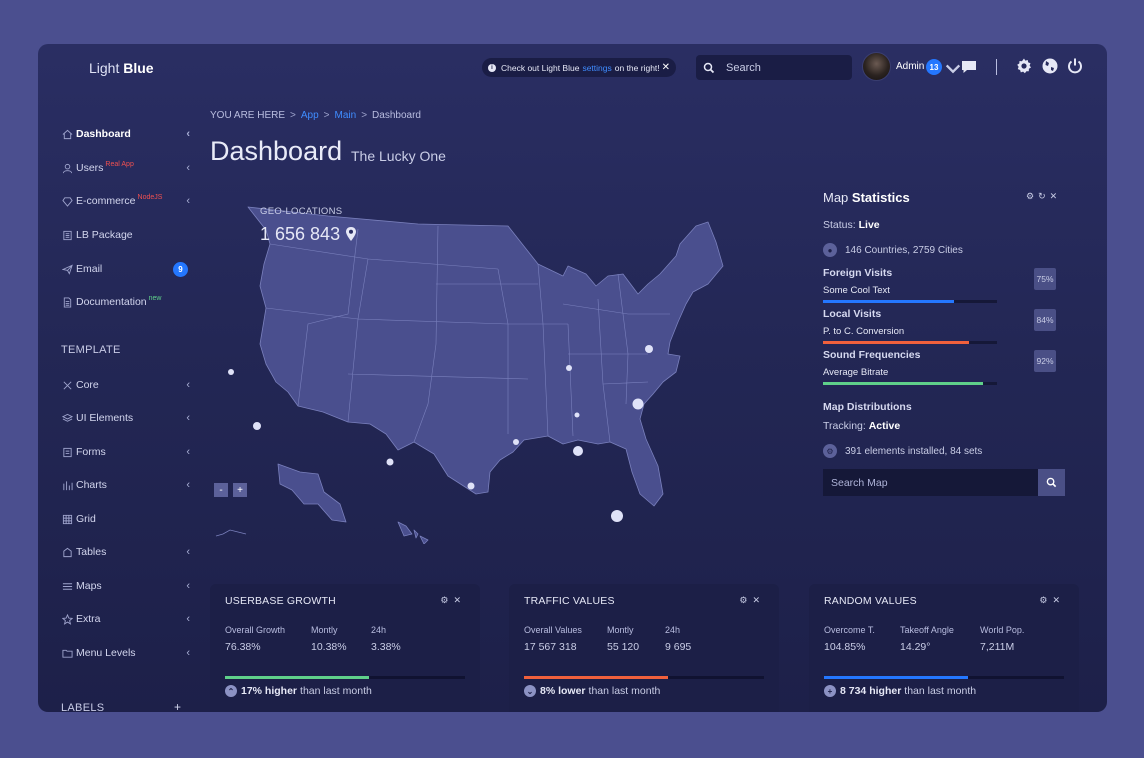 The image size is (1144, 758). Describe the element at coordinates (88, 619) in the screenshot. I see `sidebar-item-label: Extra` at that location.